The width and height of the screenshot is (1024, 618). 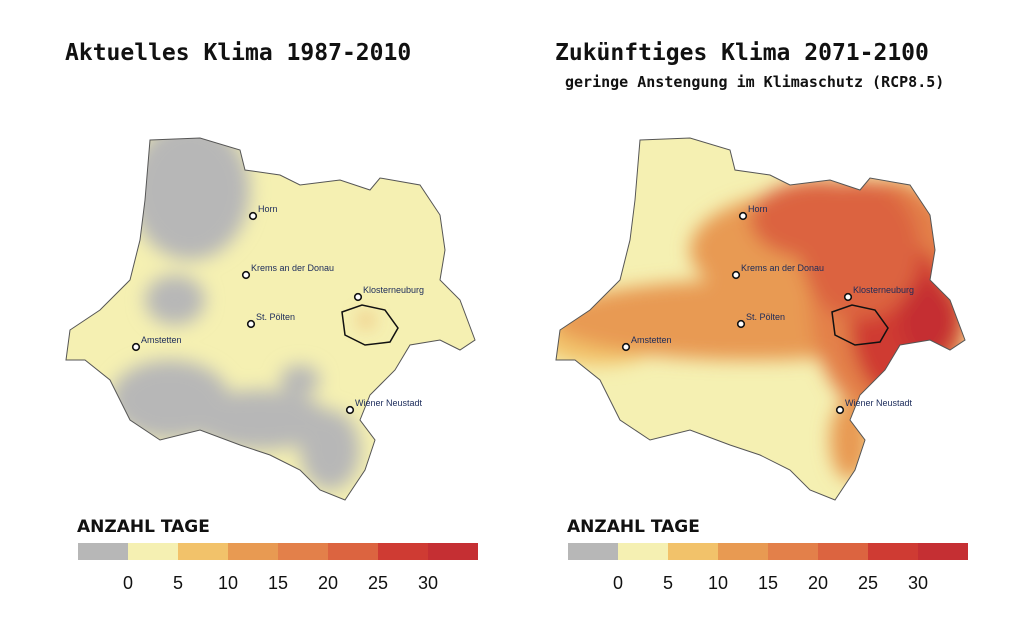 What do you see at coordinates (241, 314) in the screenshot?
I see `heat-layer` at bounding box center [241, 314].